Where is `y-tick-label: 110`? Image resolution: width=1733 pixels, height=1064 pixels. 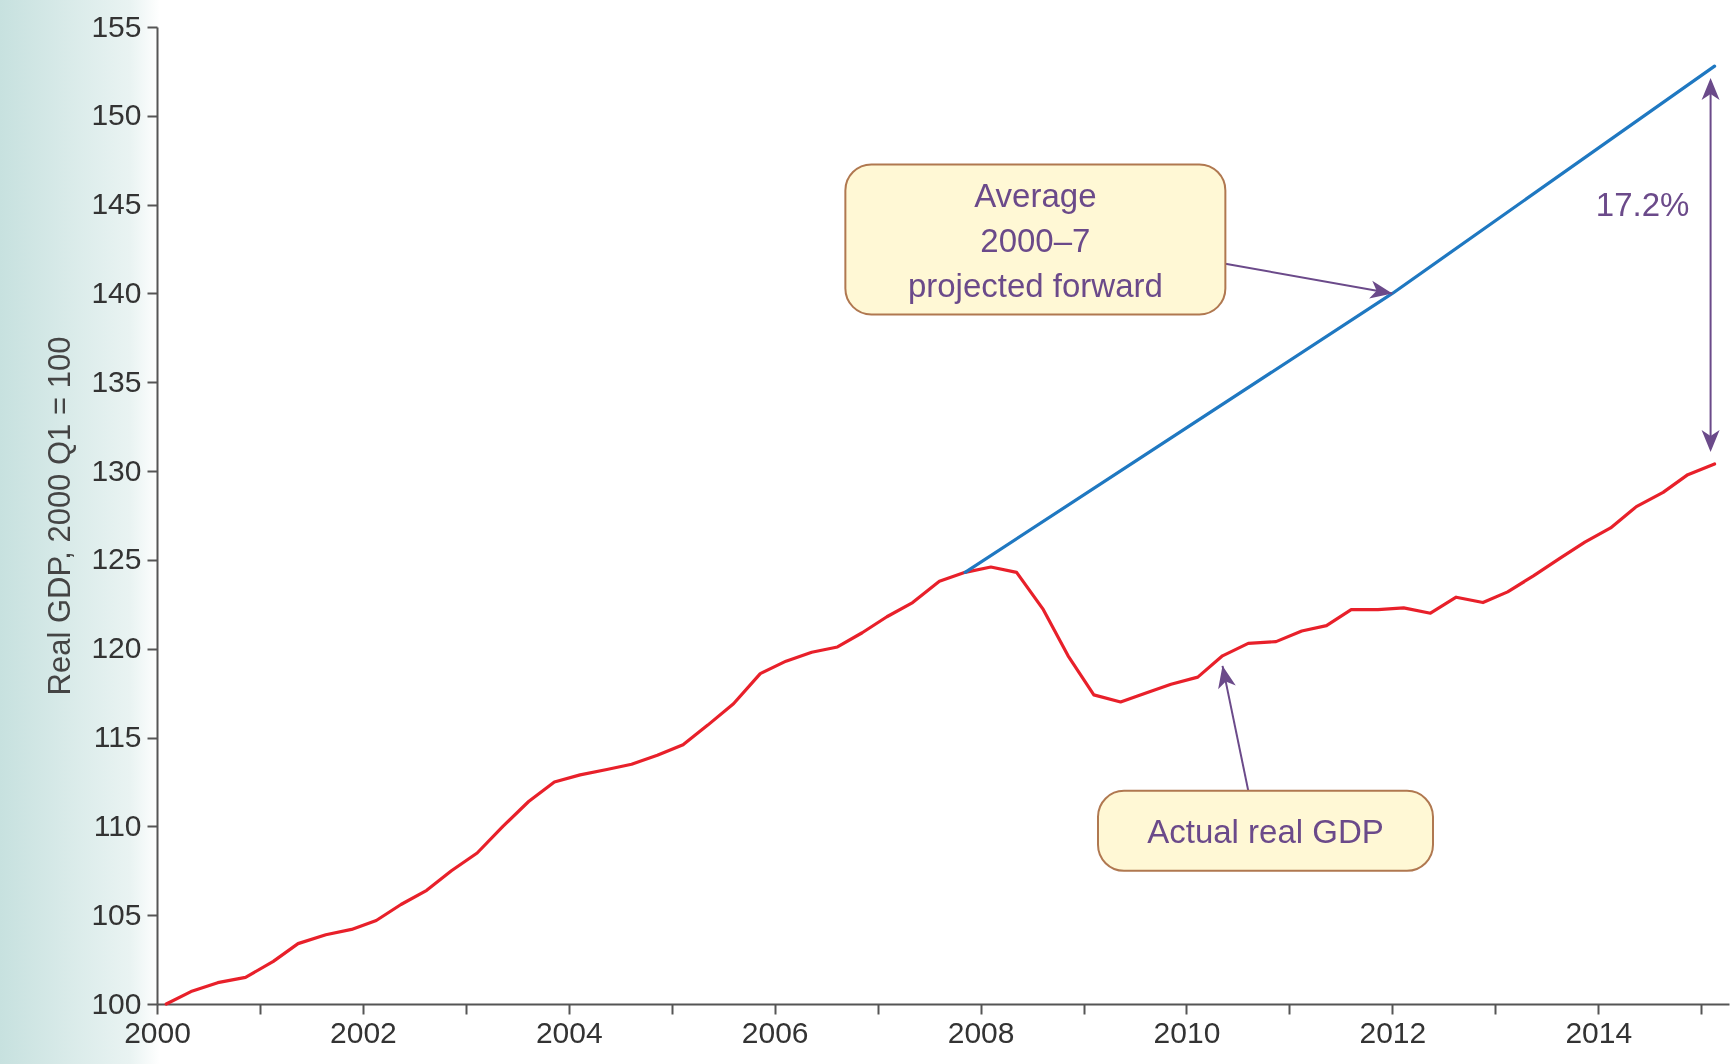 y-tick-label: 110 is located at coordinates (117, 825).